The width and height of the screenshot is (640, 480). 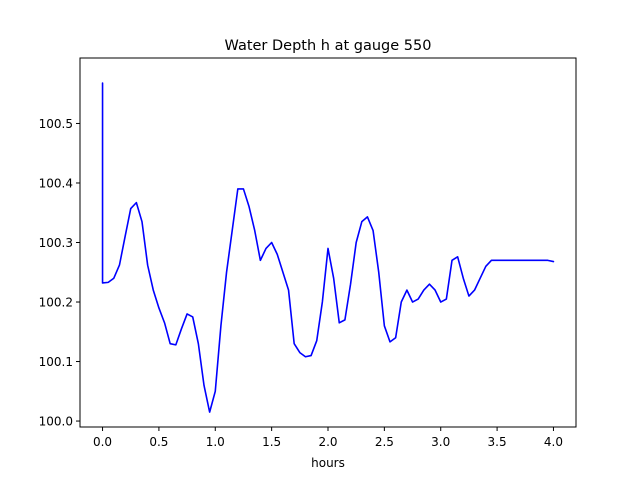 What do you see at coordinates (158, 442) in the screenshot?
I see `x-tick-label: 0.5` at bounding box center [158, 442].